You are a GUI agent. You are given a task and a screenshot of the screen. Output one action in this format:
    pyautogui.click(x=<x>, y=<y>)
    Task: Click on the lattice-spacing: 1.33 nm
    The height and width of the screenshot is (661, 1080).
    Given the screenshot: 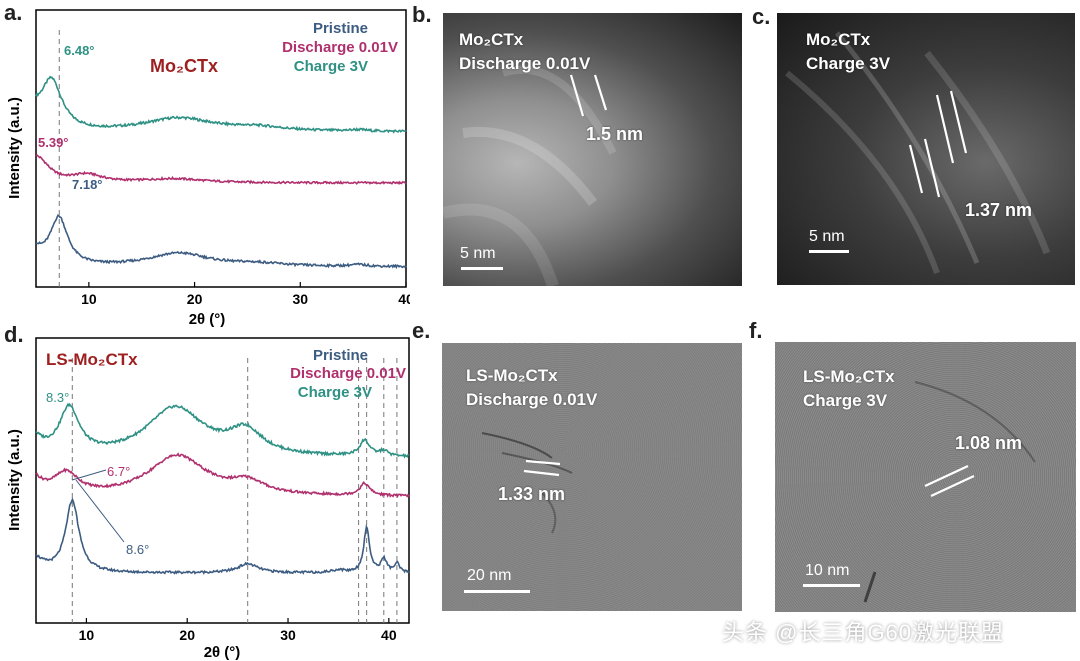 What is the action you would take?
    pyautogui.click(x=532, y=494)
    